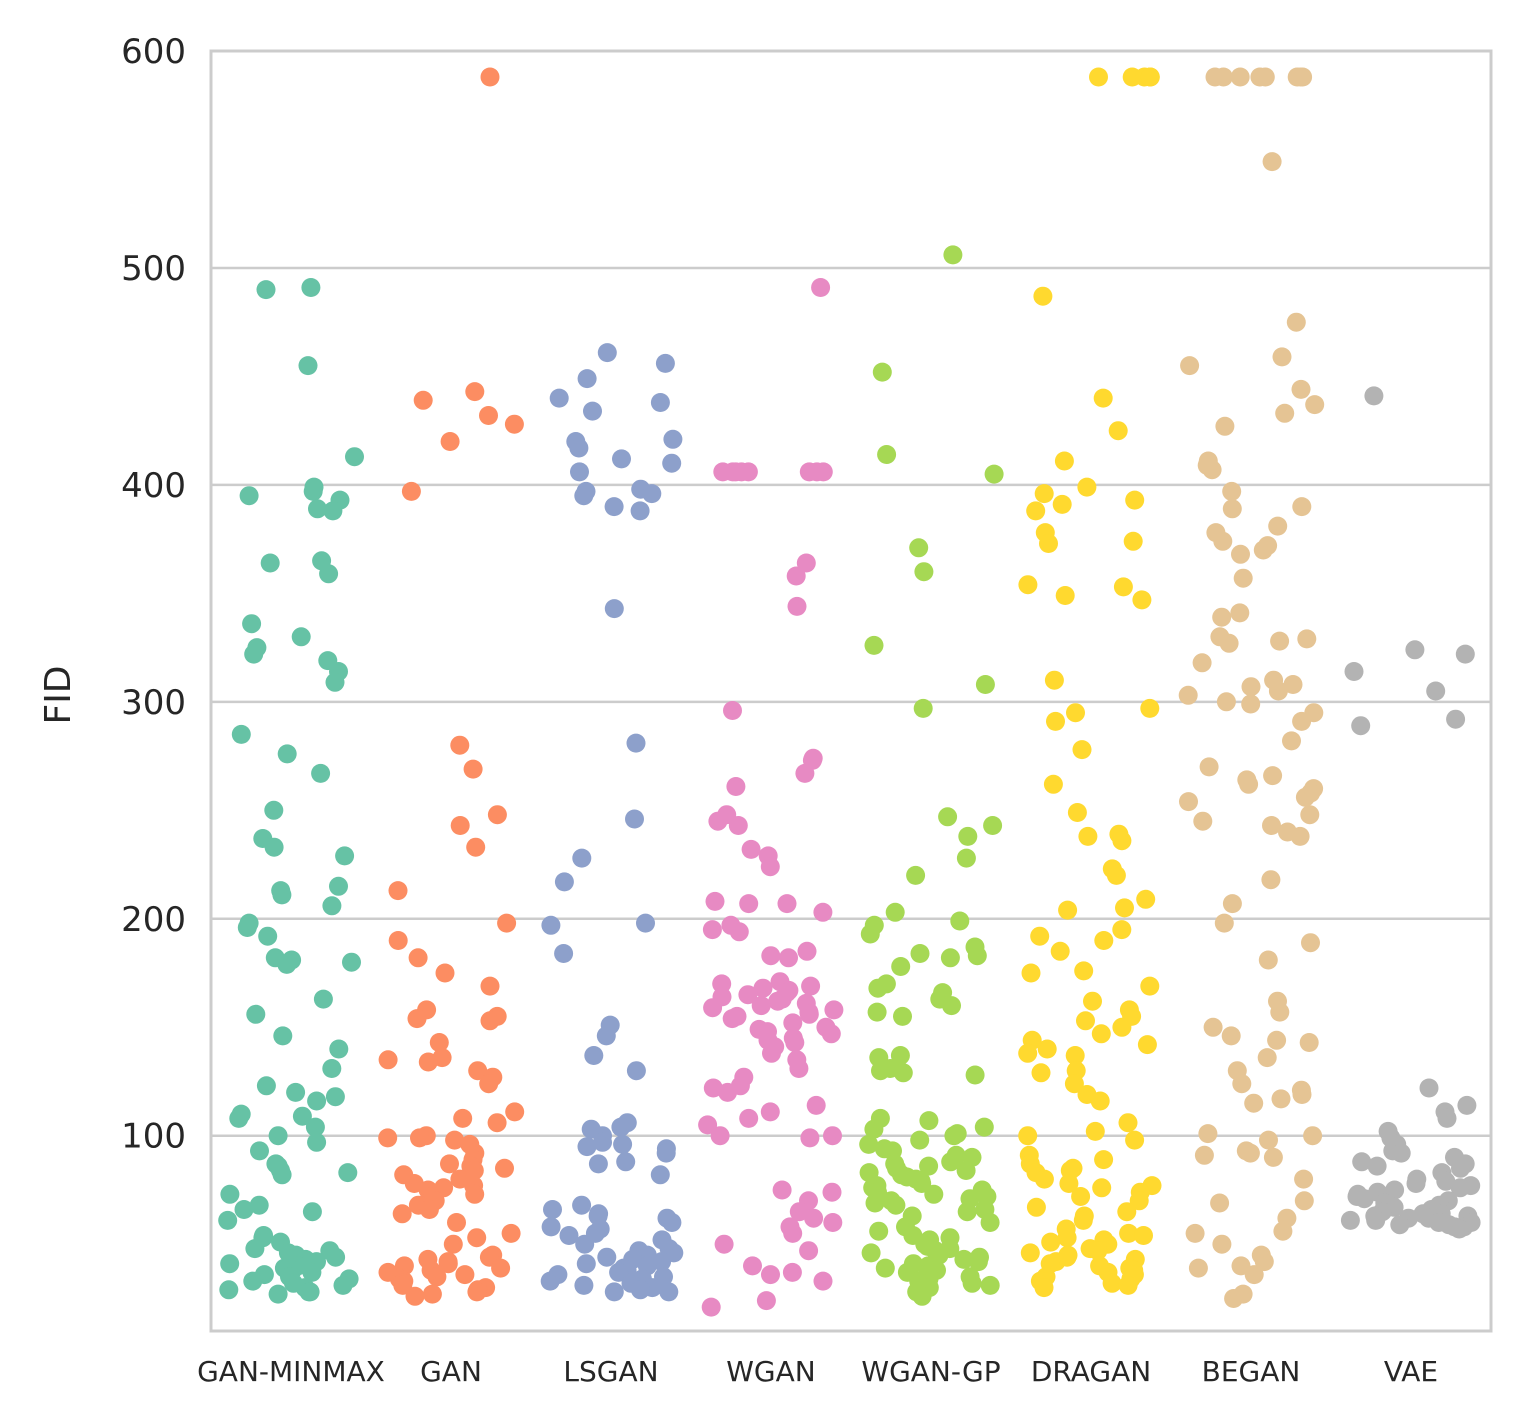 This screenshot has height=1420, width=1520. I want to click on series-dragan, so click(1090, 682).